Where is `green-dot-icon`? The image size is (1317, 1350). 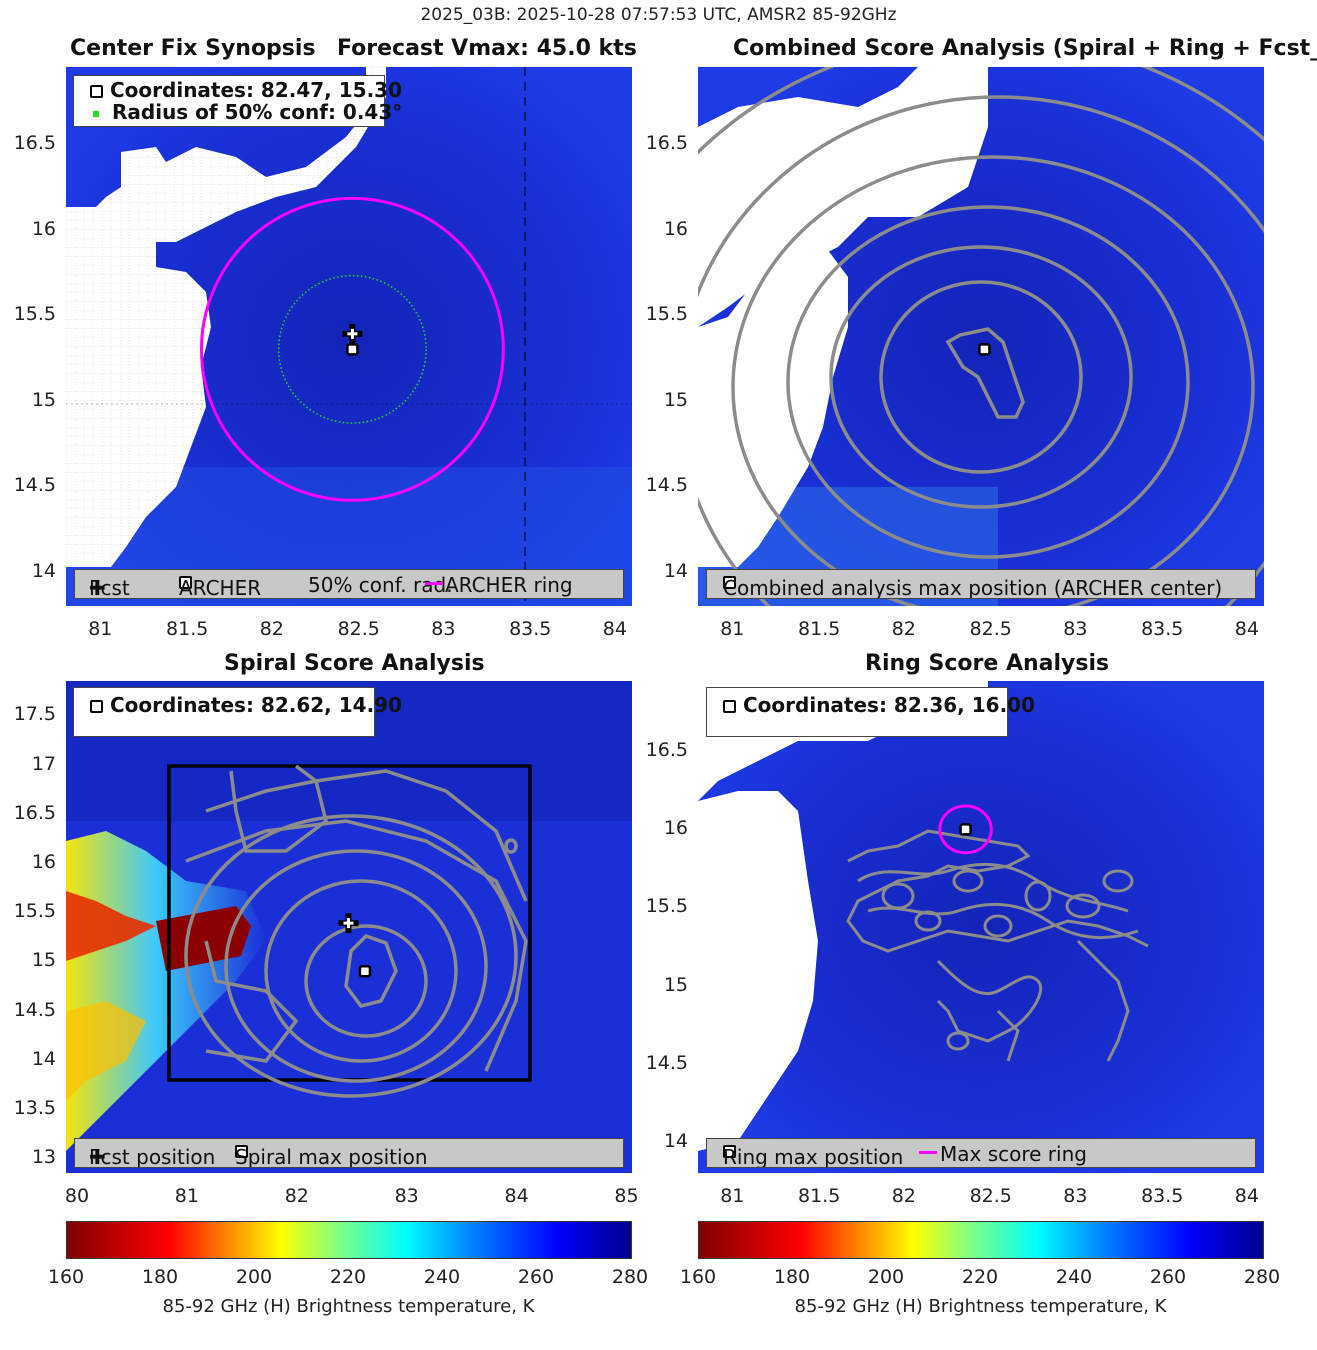
green-dot-icon is located at coordinates (96, 113).